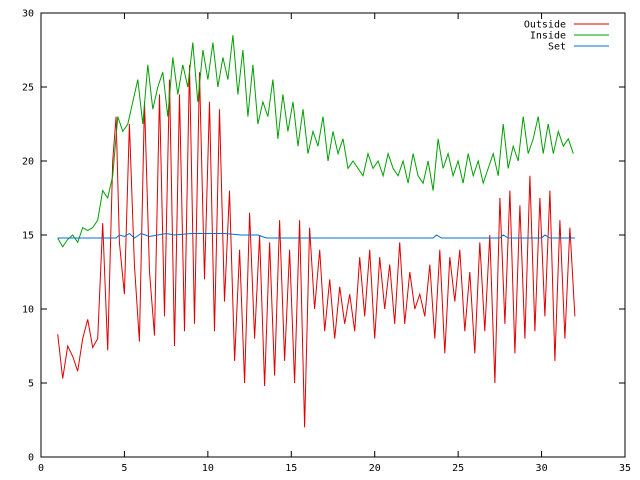  I want to click on y-tick-label: 0, so click(31, 458).